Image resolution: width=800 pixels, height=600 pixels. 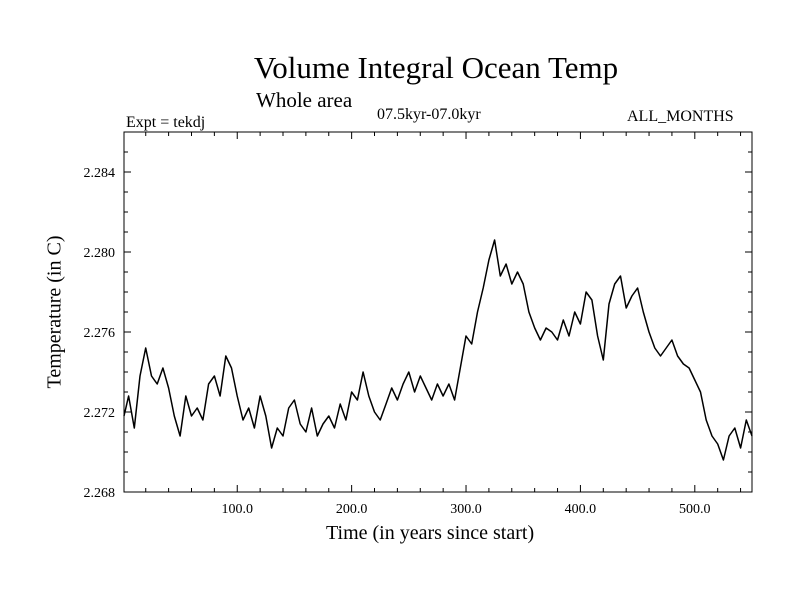 I want to click on chart-subtitle: Whole area, so click(x=304, y=100).